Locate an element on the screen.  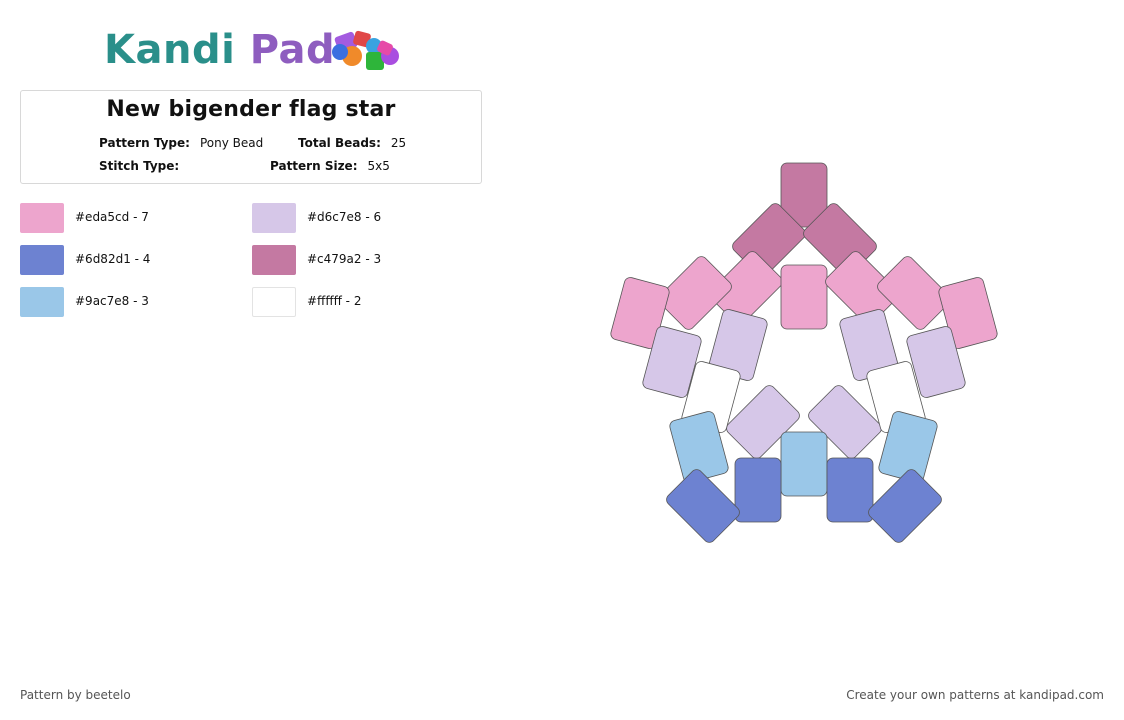
bead-pile-icon is located at coordinates (365, 50).